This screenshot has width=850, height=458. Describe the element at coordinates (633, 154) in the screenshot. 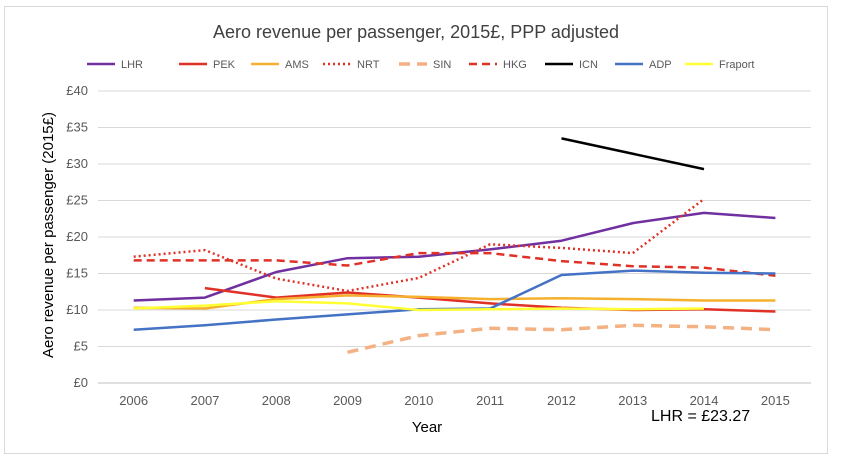

I see `series-line-icn` at that location.